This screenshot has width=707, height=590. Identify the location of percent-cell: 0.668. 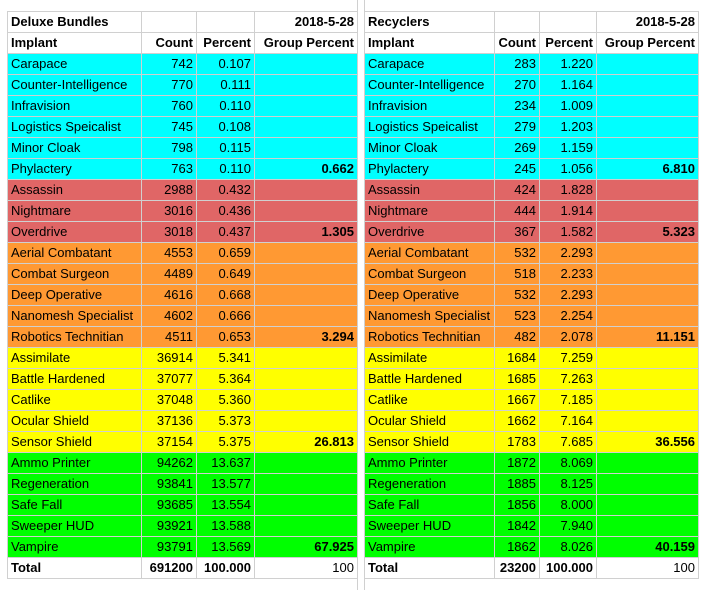
(225, 295).